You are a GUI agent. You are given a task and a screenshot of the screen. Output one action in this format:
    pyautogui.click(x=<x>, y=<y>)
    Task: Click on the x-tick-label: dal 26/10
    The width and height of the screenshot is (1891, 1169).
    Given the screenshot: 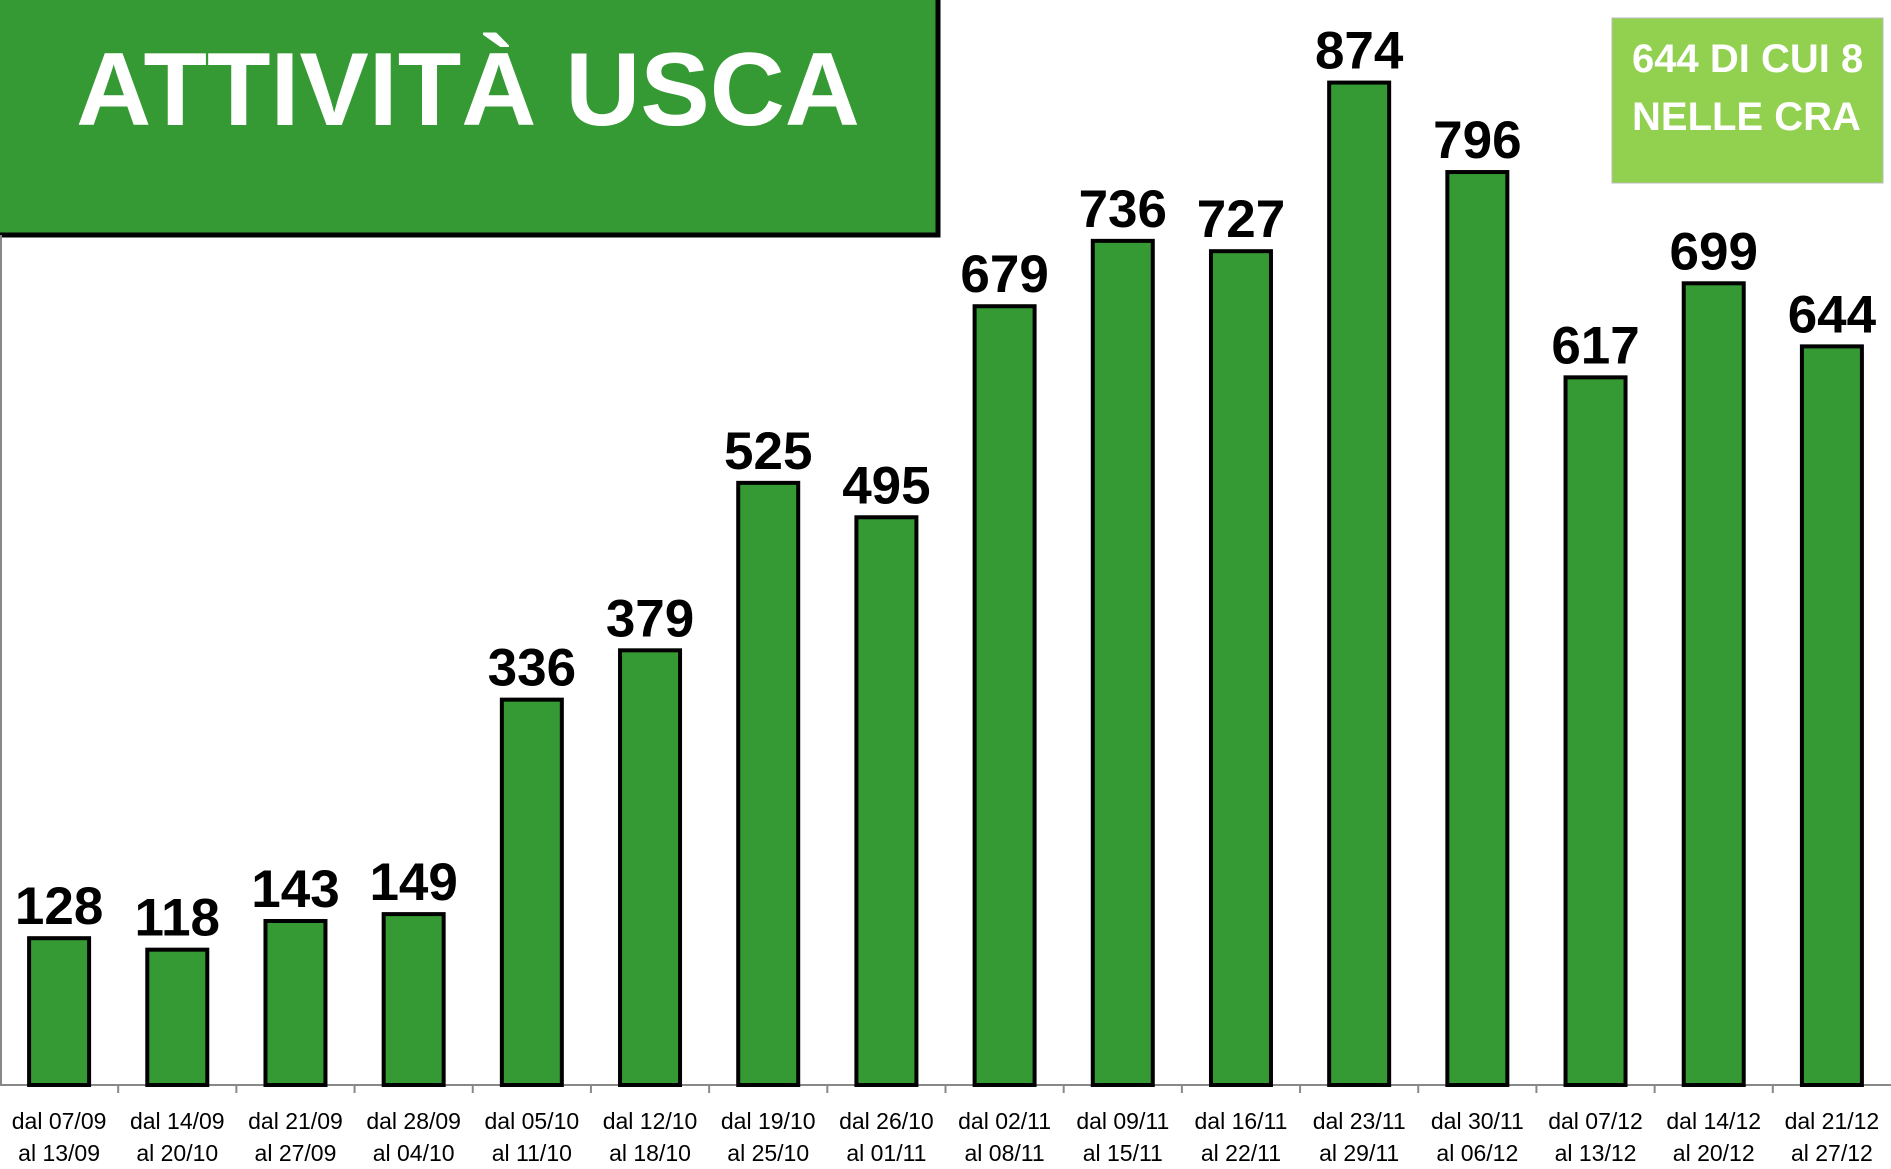 What is the action you would take?
    pyautogui.click(x=886, y=1121)
    